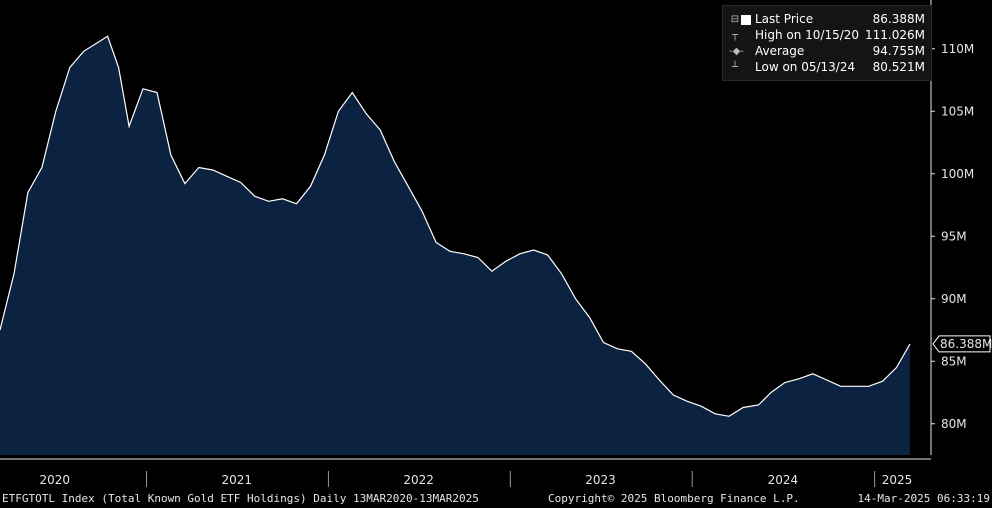 This screenshot has width=992, height=508. Describe the element at coordinates (418, 480) in the screenshot. I see `x-tick-label: 2022` at that location.